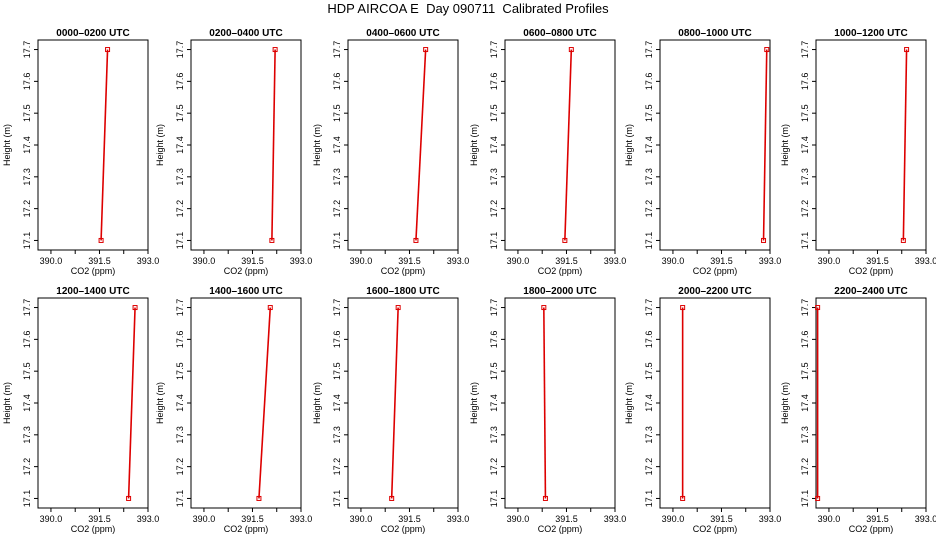  Describe the element at coordinates (870, 291) in the screenshot. I see `panel-title: 2200–2400 UTC` at that location.